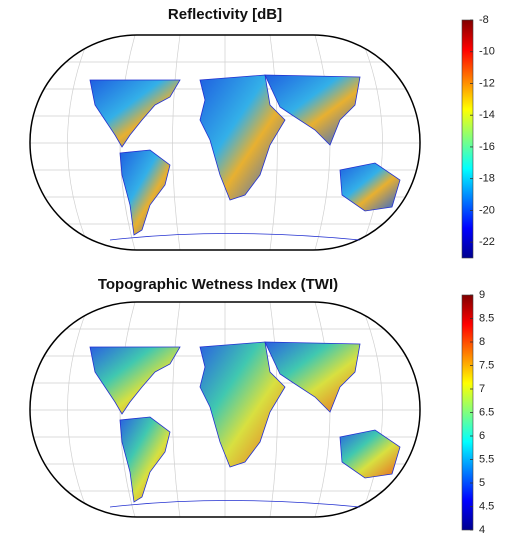 Image resolution: width=512 pixels, height=550 pixels. Describe the element at coordinates (482, 483) in the screenshot. I see `colorbar-tick-label: 5` at that location.